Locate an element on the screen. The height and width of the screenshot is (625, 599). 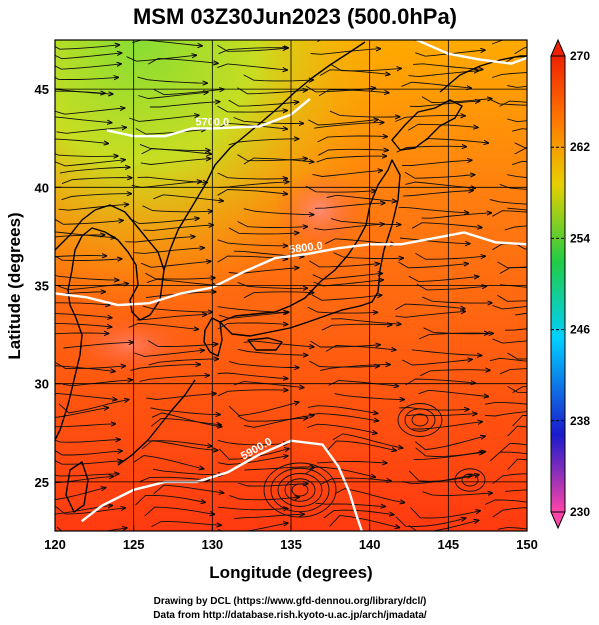
coastline-kyushu is located at coordinates (213, 337).